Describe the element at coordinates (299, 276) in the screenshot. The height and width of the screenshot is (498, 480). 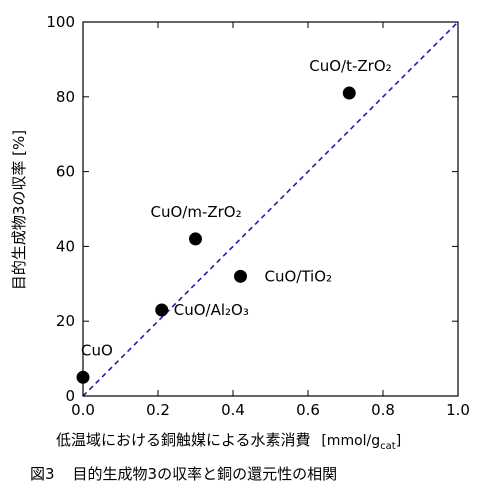
I see `data-point-label: CuO/TiO₂` at that location.